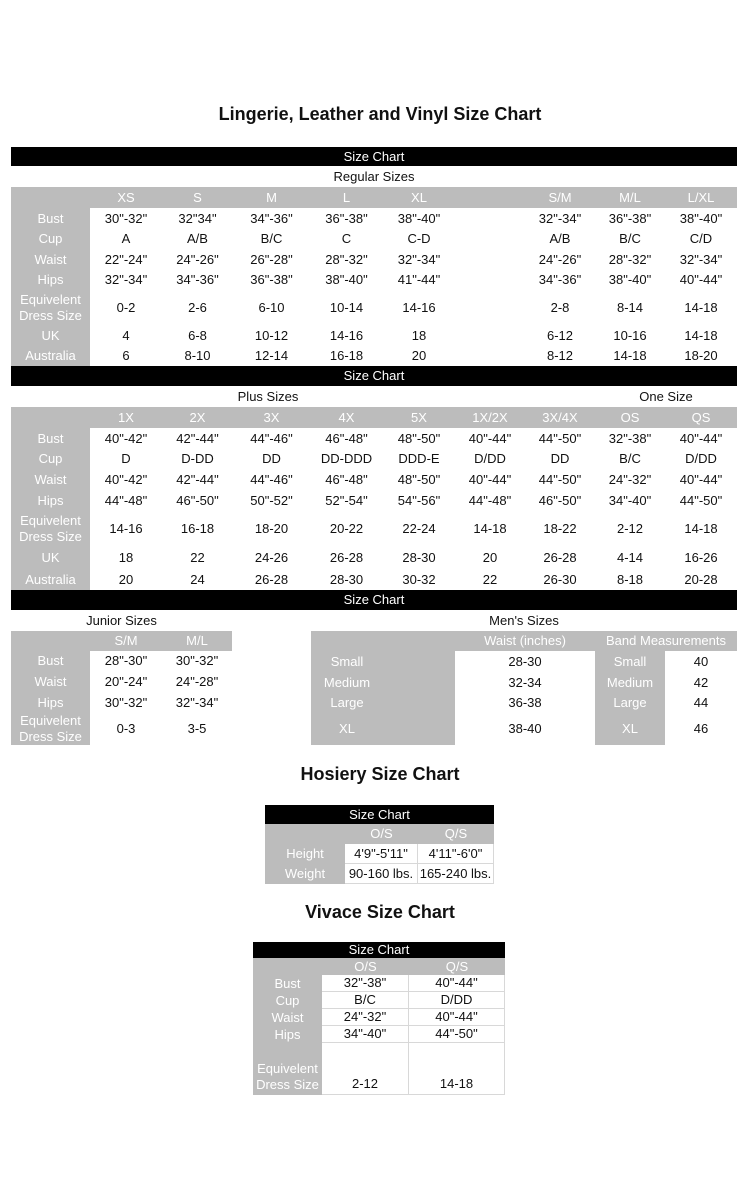 The height and width of the screenshot is (1200, 747). What do you see at coordinates (560, 417) in the screenshot?
I see `column-header: 3X/4X` at bounding box center [560, 417].